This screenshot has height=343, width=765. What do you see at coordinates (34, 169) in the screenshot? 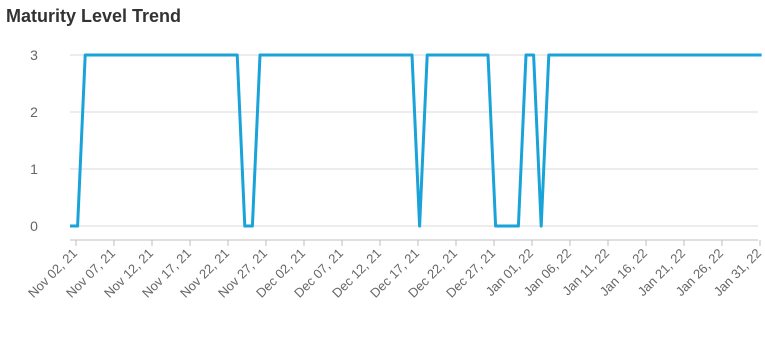
I see `y-tick-label: 1` at bounding box center [34, 169].